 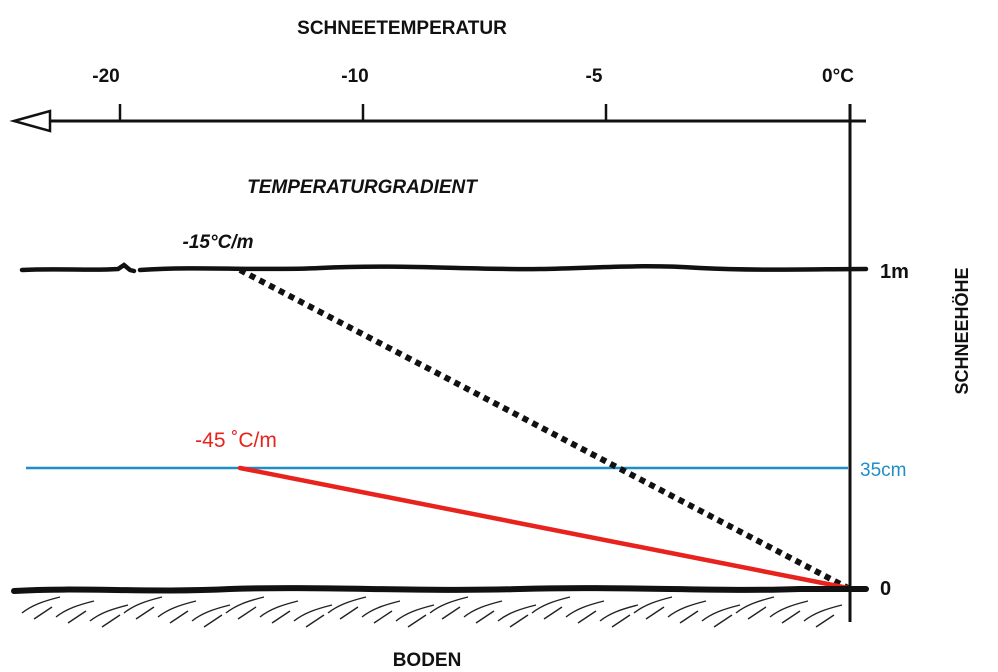 What do you see at coordinates (218, 242) in the screenshot?
I see `gradient-1-label: -15°C/m` at bounding box center [218, 242].